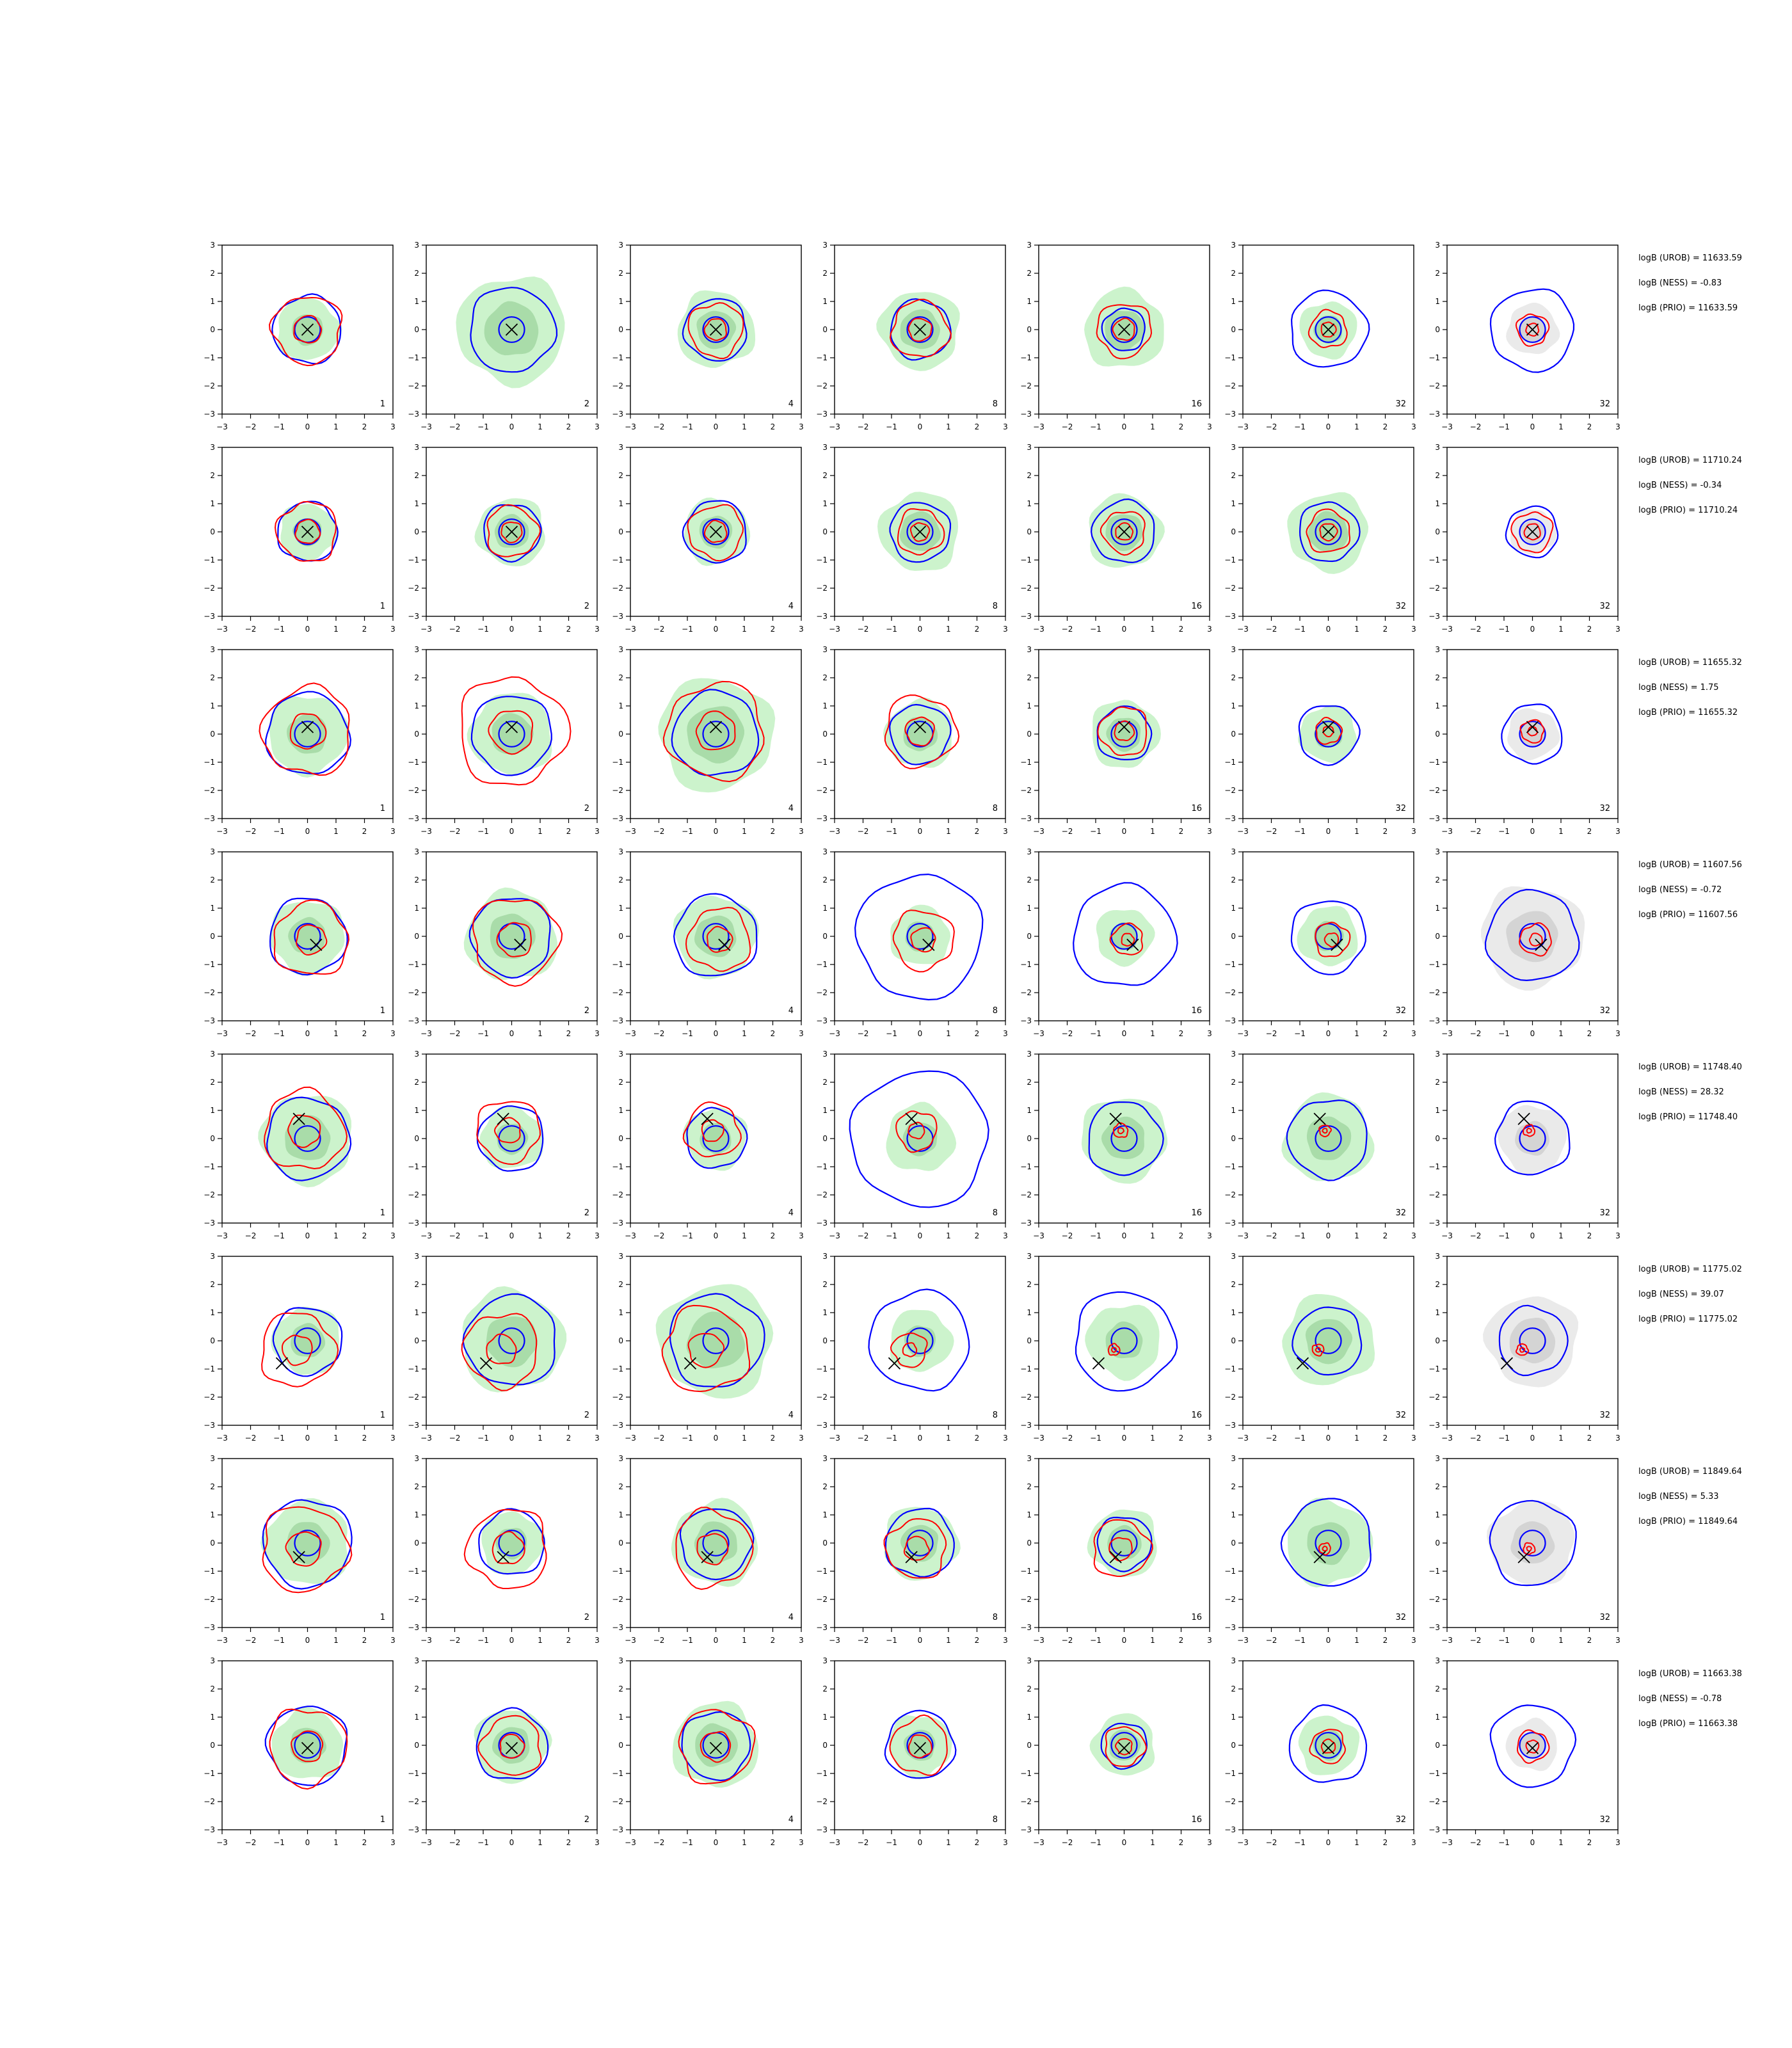 The width and height of the screenshot is (1792, 2048). I want to click on blue-contour-inner, so click(1532, 1543).